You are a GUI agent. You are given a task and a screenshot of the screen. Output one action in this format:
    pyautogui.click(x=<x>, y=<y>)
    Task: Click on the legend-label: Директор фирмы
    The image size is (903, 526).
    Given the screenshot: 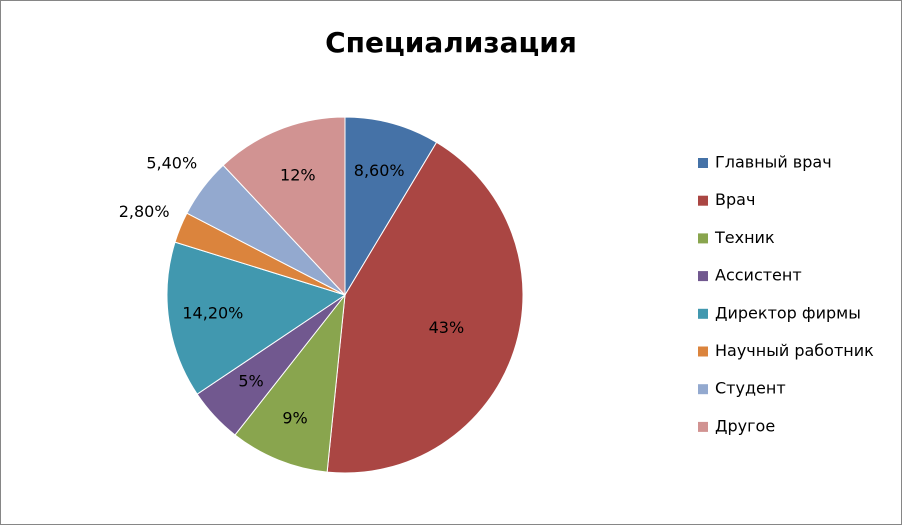 What is the action you would take?
    pyautogui.click(x=788, y=312)
    